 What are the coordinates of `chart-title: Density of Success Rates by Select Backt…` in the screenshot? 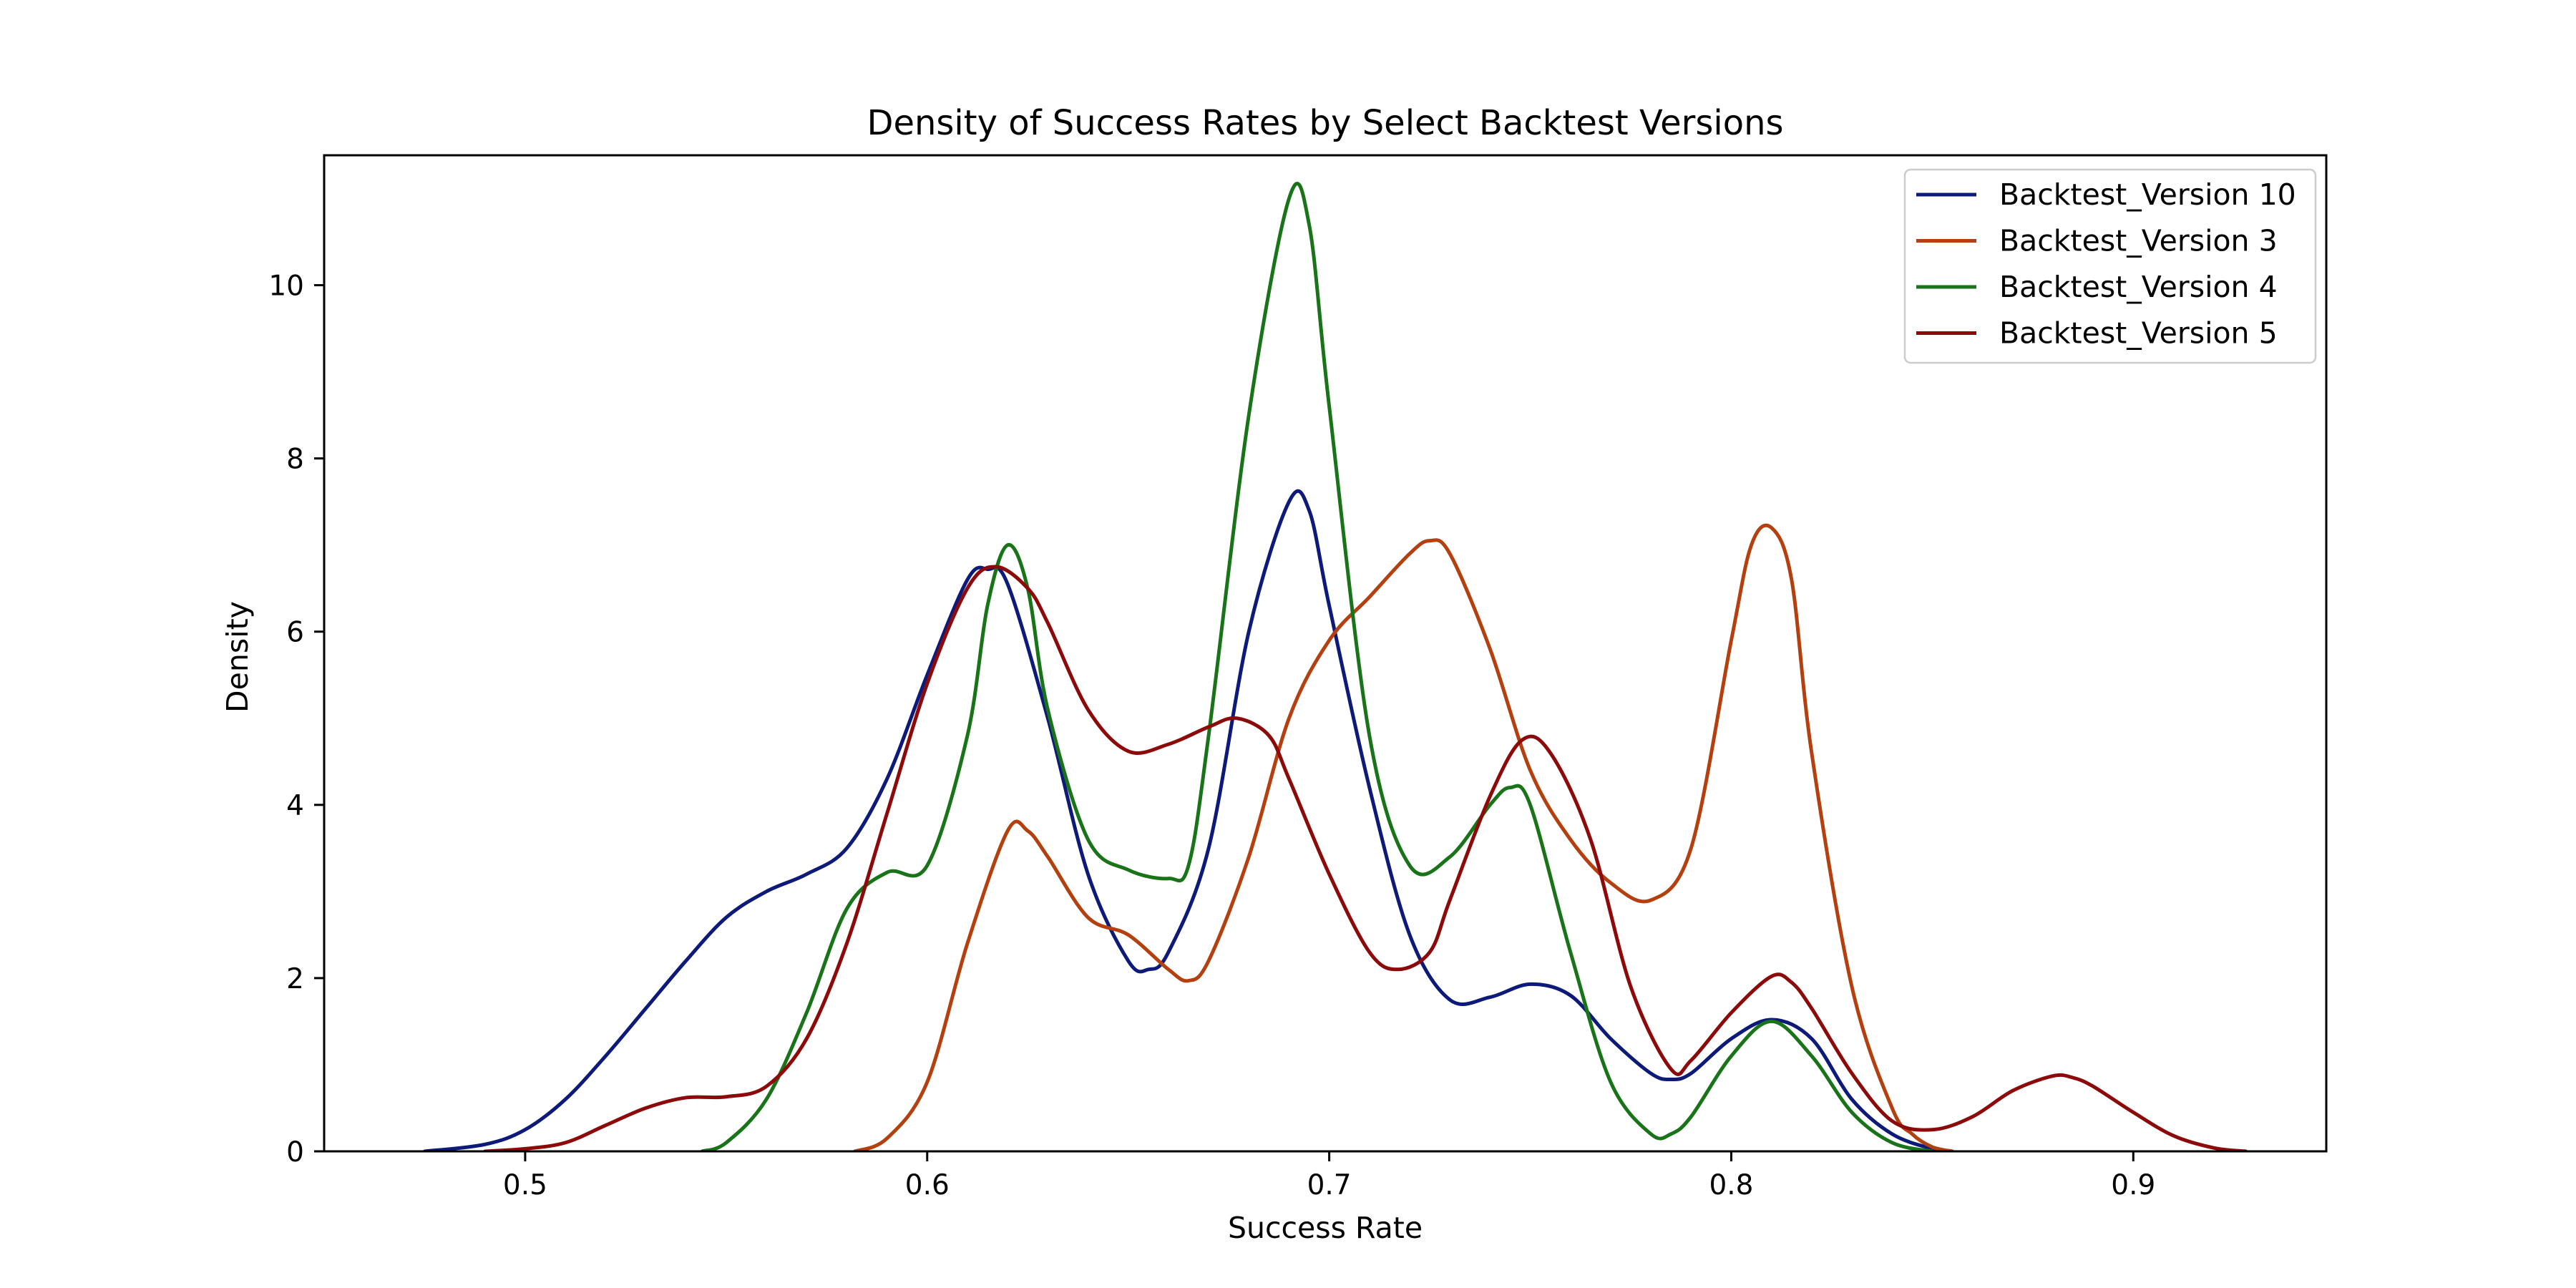 It's located at (1325, 123).